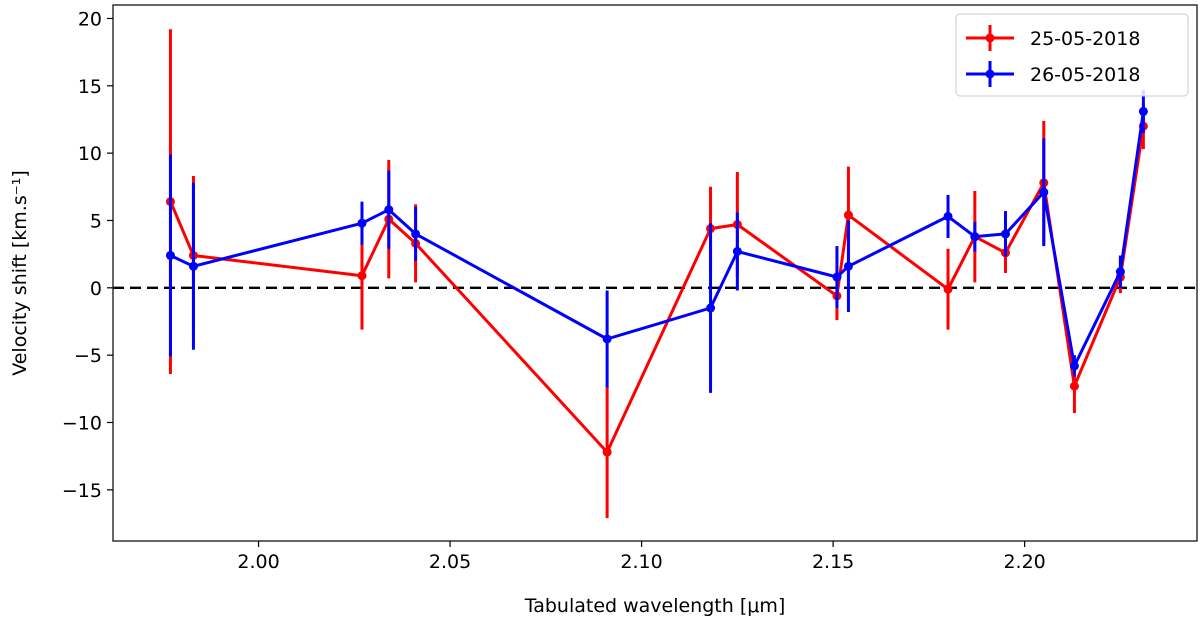 The image size is (1200, 622). Describe the element at coordinates (1072, 55) in the screenshot. I see `legend: 25-05-2018 26-05-2018` at that location.